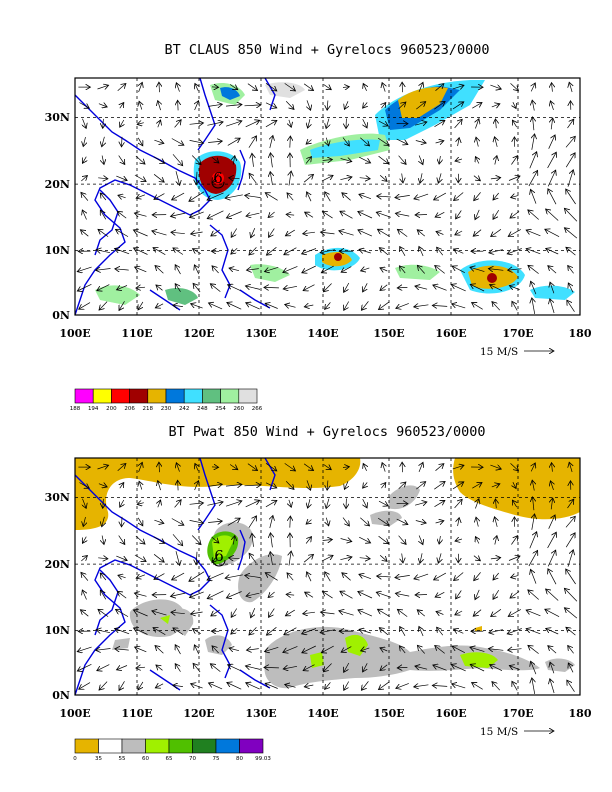 This screenshot has height=792, width=612. Describe the element at coordinates (218, 179) in the screenshot. I see `cyclone-symbol: 6` at that location.